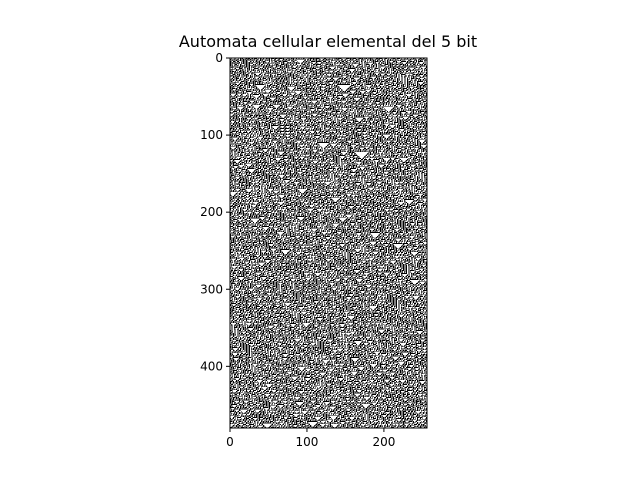  What do you see at coordinates (219, 58) in the screenshot?
I see `y-tick-label: 0` at bounding box center [219, 58].